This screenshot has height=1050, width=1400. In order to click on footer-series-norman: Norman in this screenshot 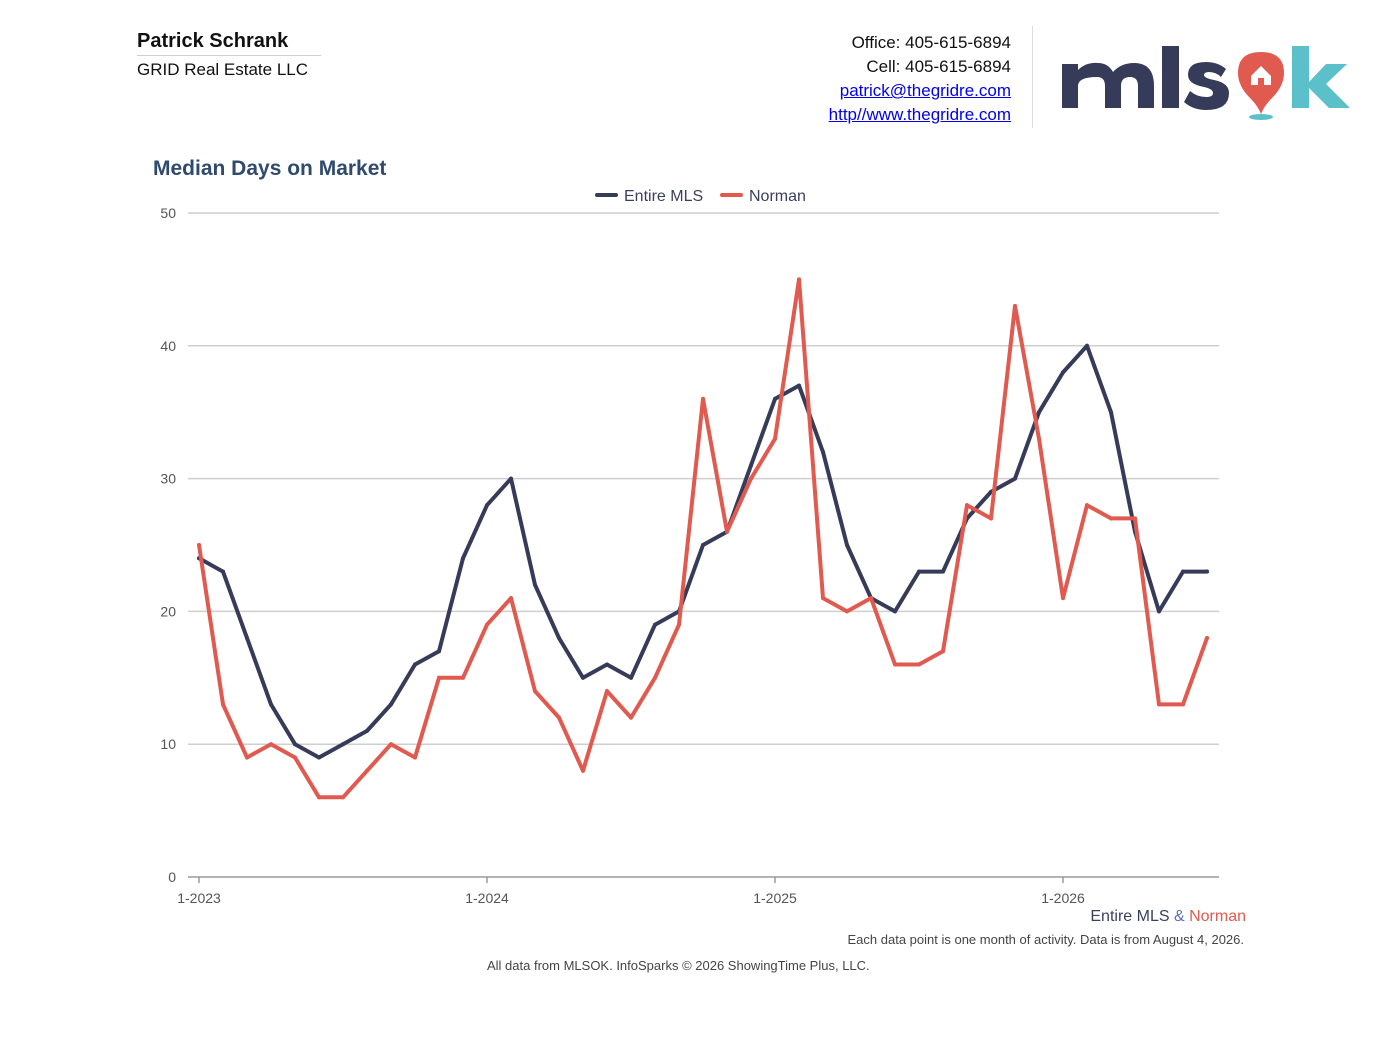, I will do `click(1217, 916)`.